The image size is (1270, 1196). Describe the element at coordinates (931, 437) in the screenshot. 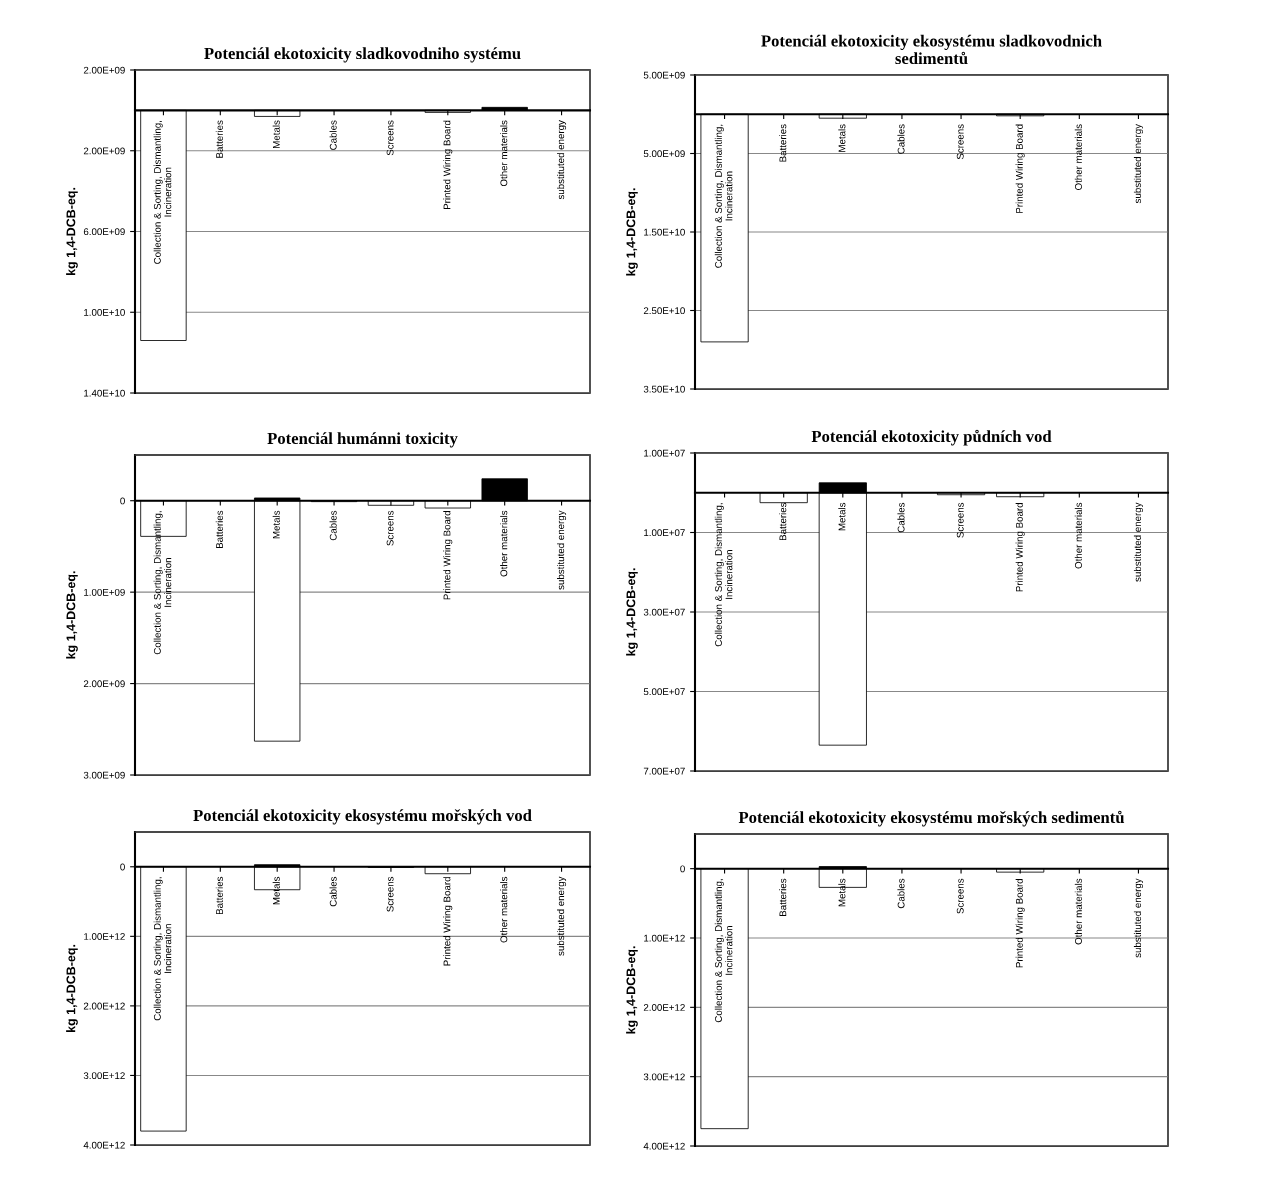

I see `chart-title: Potenciál ekotoxicity půdních vod` at that location.